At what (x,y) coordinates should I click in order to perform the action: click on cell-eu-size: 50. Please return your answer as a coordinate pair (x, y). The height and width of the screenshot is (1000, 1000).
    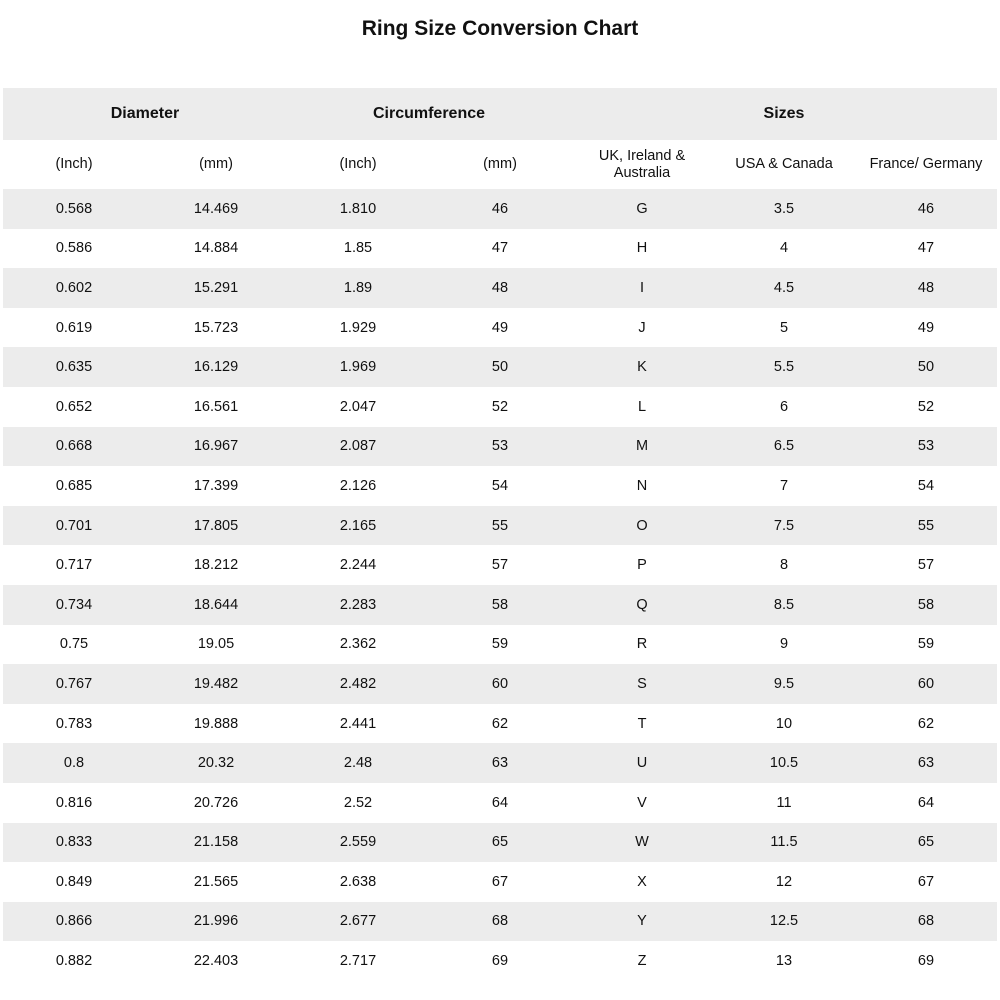
    Looking at the image, I should click on (926, 367).